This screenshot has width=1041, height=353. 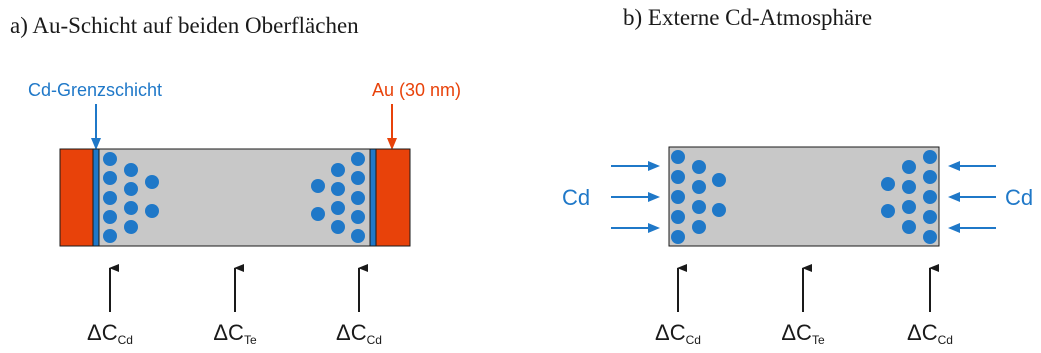 What do you see at coordinates (234, 197) in the screenshot?
I see `cd-atoms-a` at bounding box center [234, 197].